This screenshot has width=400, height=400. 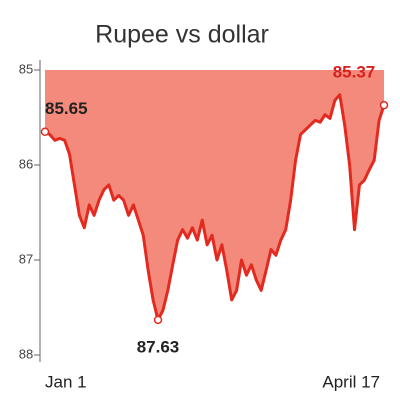 What do you see at coordinates (26, 258) in the screenshot?
I see `y-tick-label: 87` at bounding box center [26, 258].